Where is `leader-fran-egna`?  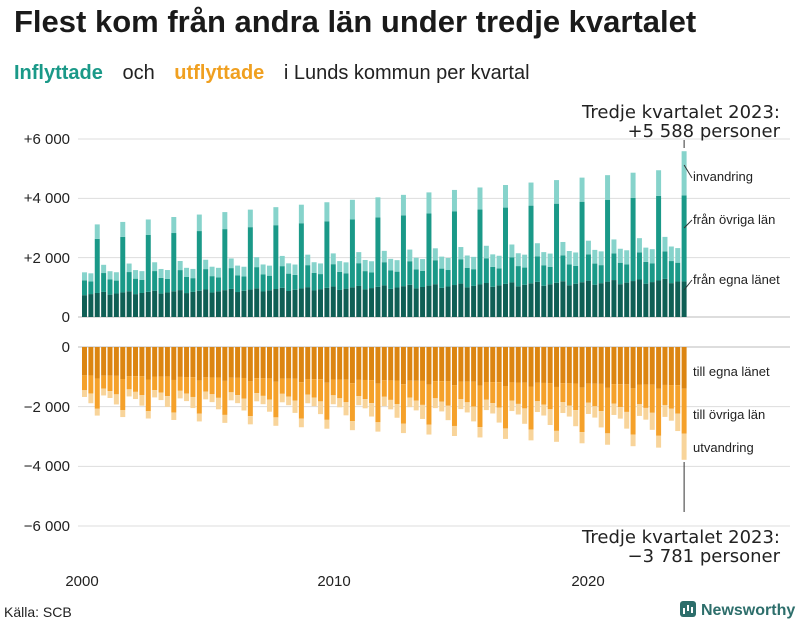
leader-fran-egna is located at coordinates (688, 285).